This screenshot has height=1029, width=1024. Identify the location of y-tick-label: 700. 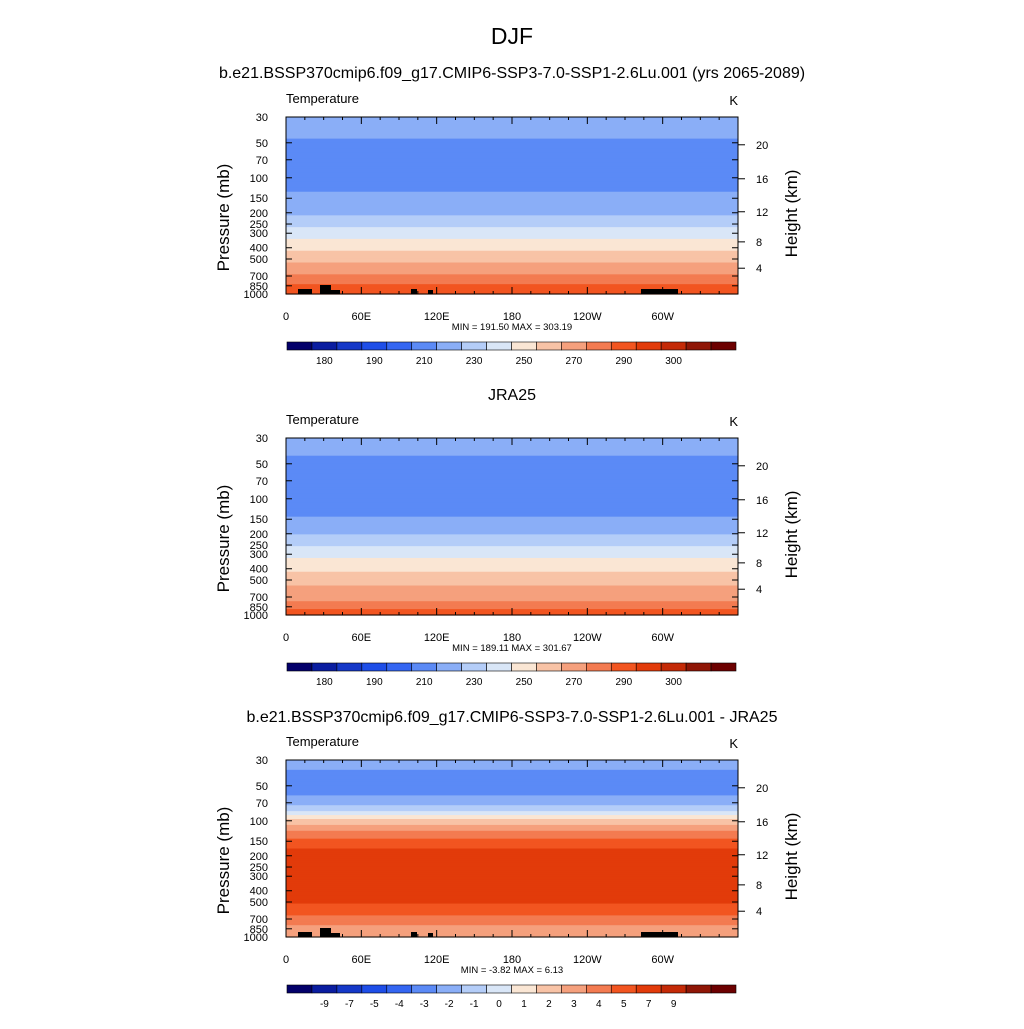
(259, 598).